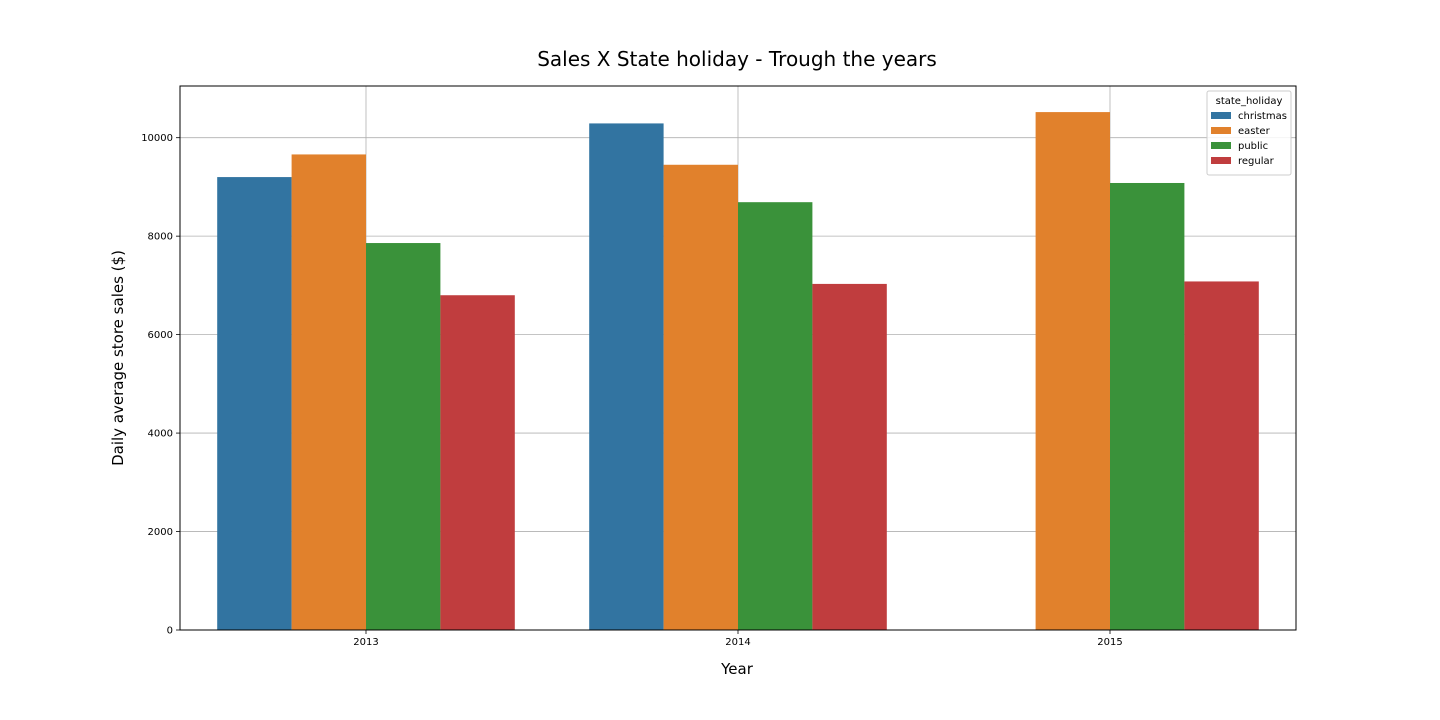  Describe the element at coordinates (700, 397) in the screenshot. I see `bar-easter-2014` at that location.